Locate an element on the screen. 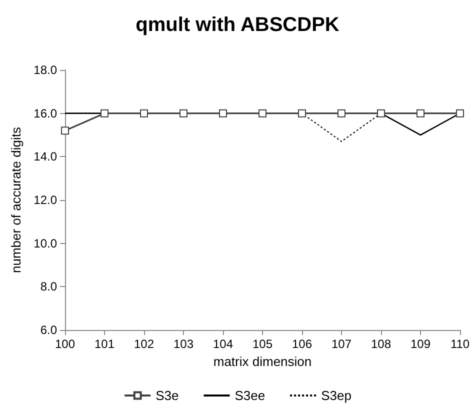 Image resolution: width=475 pixels, height=415 pixels. x-axis-title: matrix dimension is located at coordinates (262, 361).